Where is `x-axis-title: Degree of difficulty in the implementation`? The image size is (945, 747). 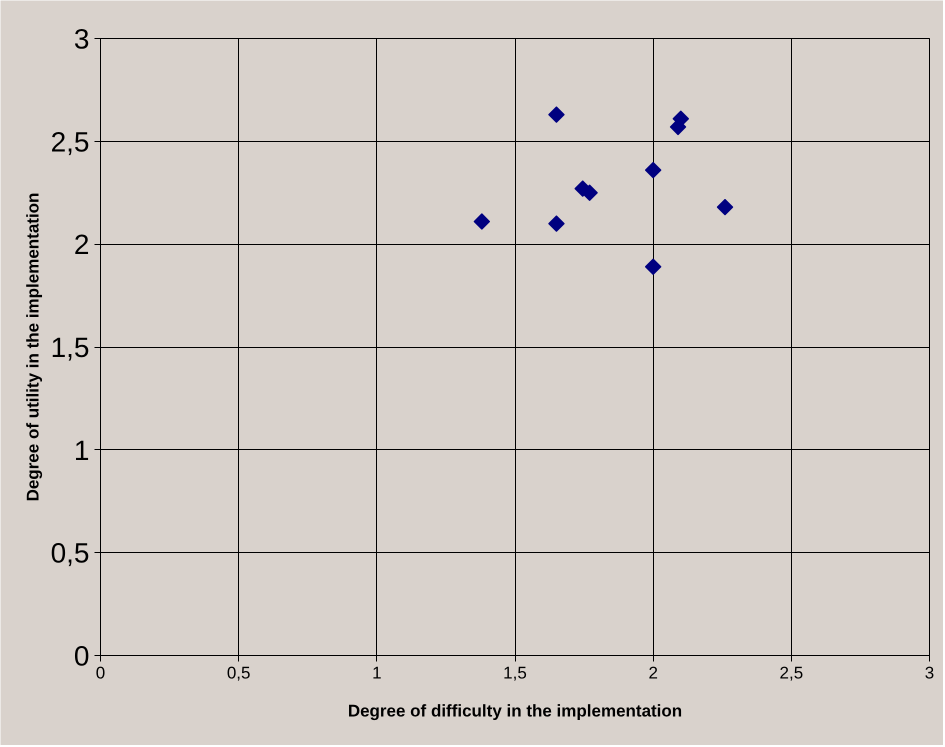
x-axis-title: Degree of difficulty in the implementation is located at coordinates (515, 711).